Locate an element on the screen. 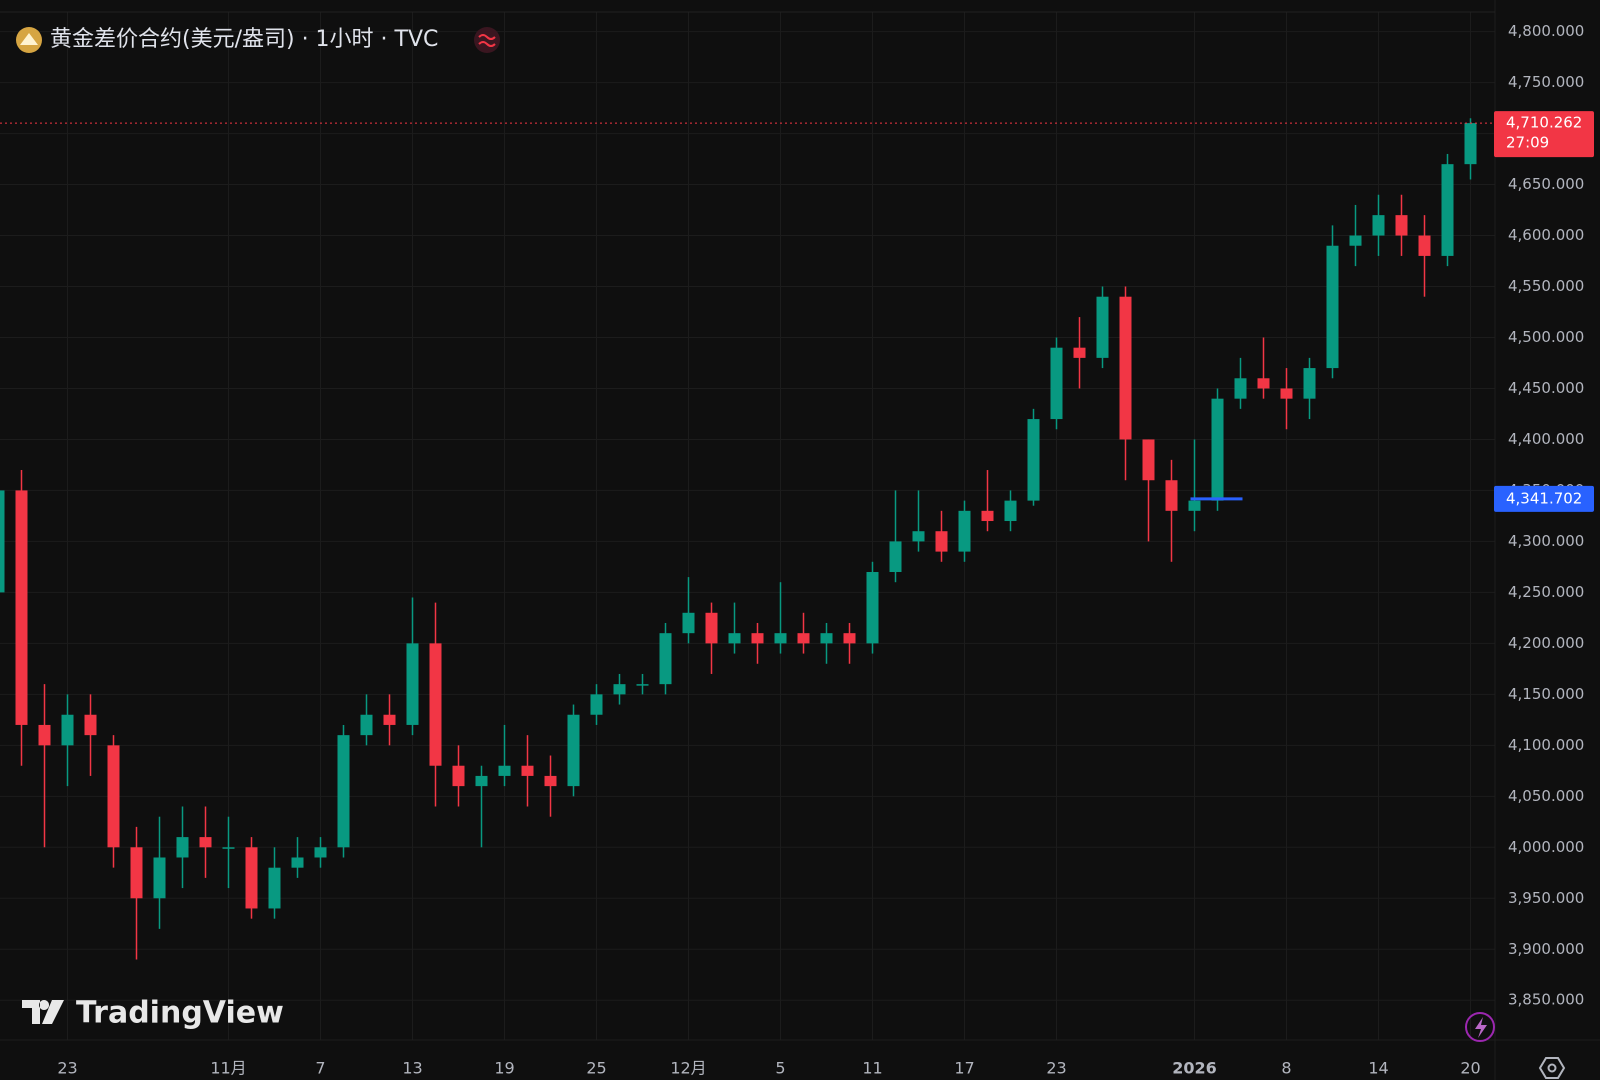 The width and height of the screenshot is (1600, 1080). x-tick-label: 25 is located at coordinates (596, 1068).